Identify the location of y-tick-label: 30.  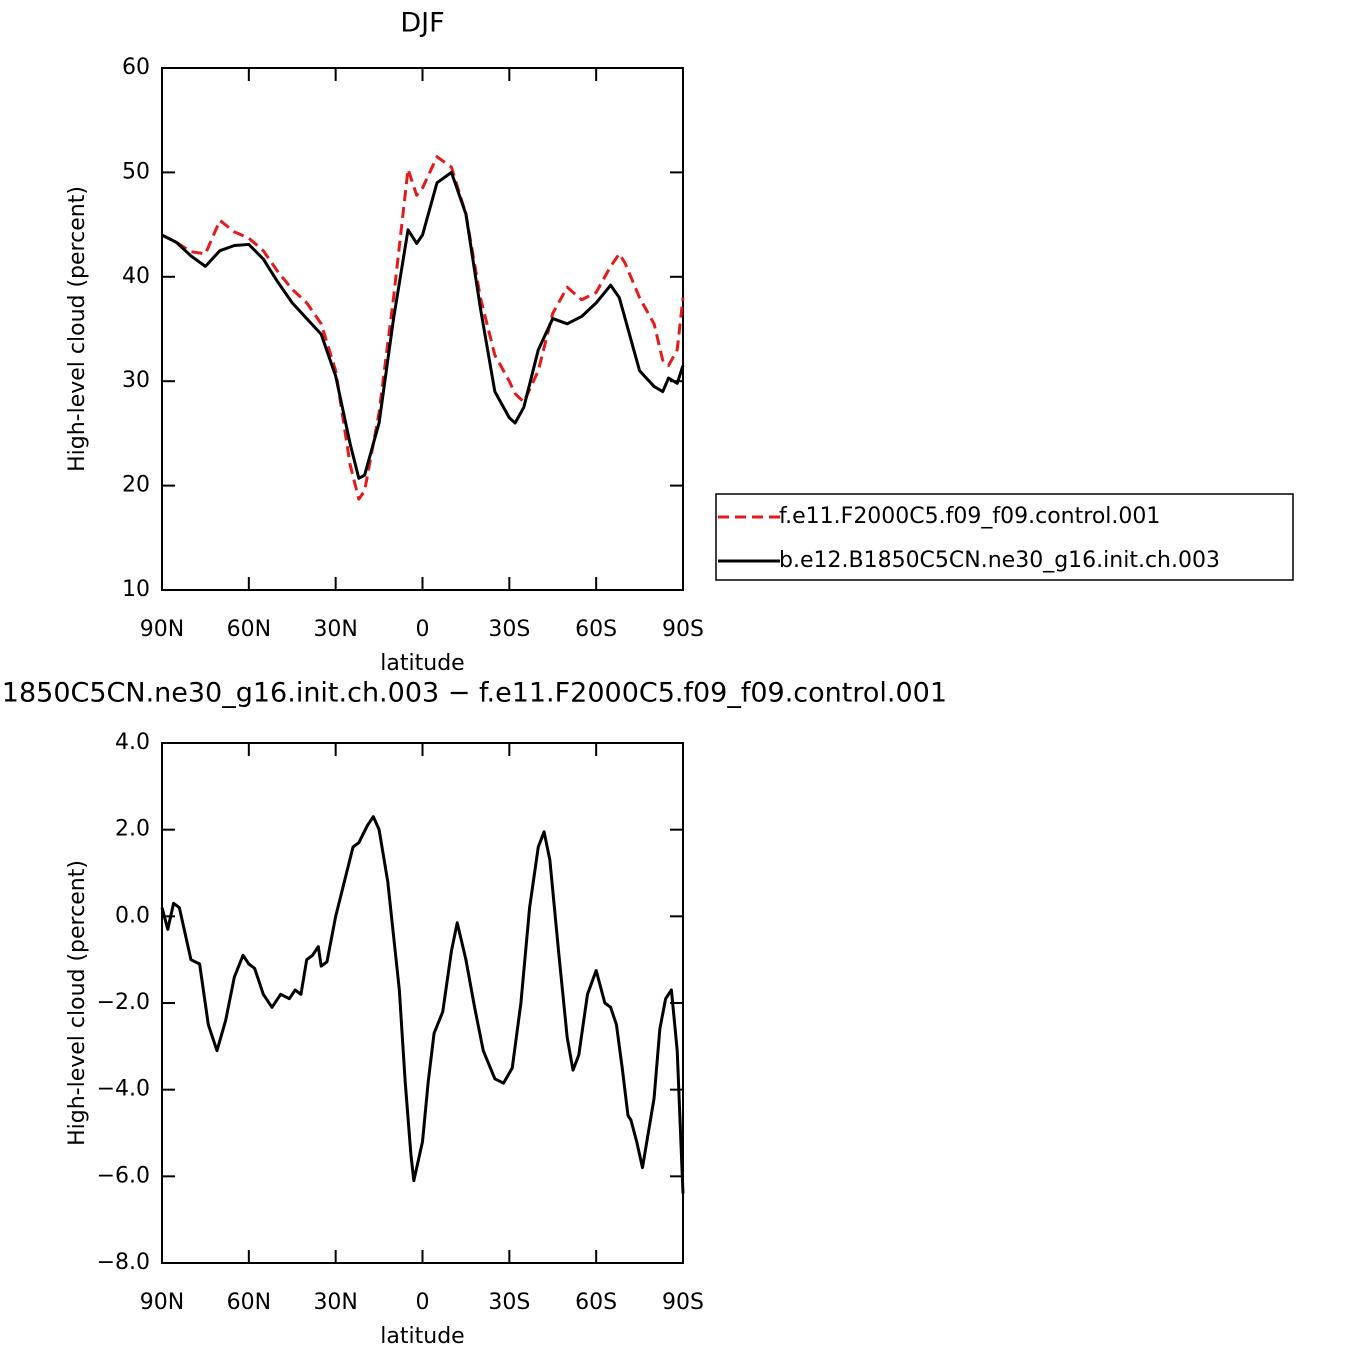
(136, 380).